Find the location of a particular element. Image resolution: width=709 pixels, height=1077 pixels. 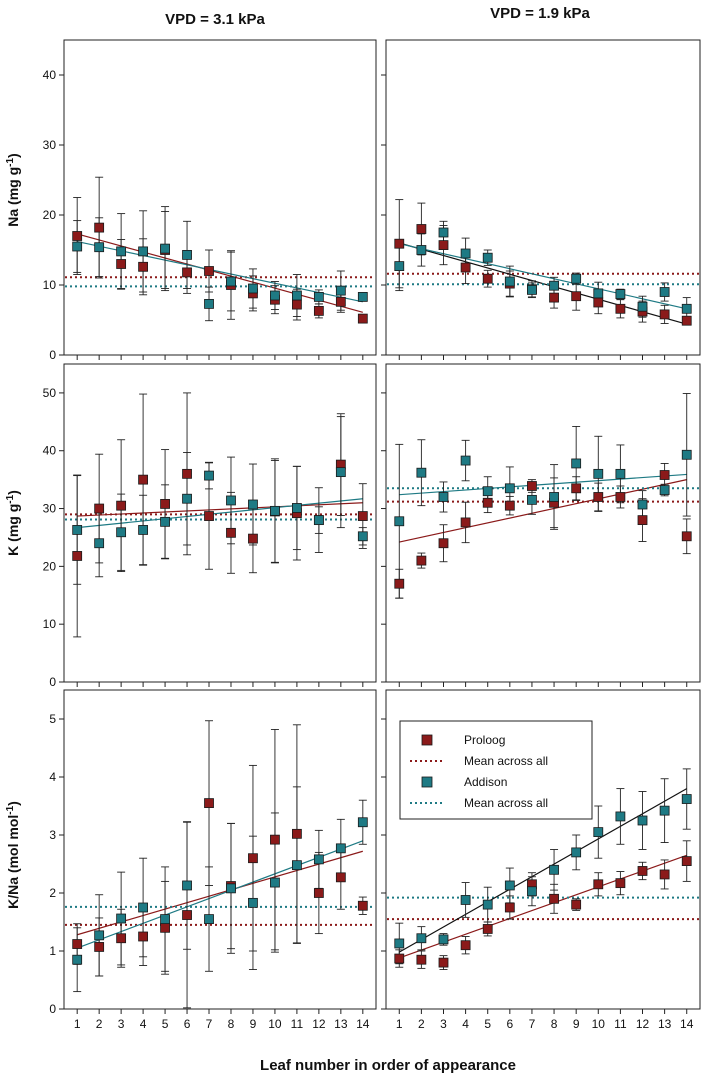

column-title-vpd-1-9: VPD = 1.9 kPa is located at coordinates (540, 13).